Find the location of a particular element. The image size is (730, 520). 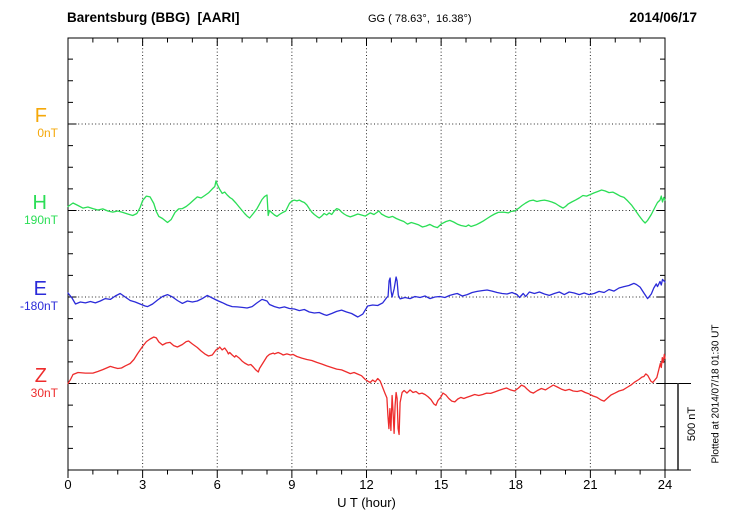

station-title: Barentsburg (BBG) [AARI] is located at coordinates (153, 17).